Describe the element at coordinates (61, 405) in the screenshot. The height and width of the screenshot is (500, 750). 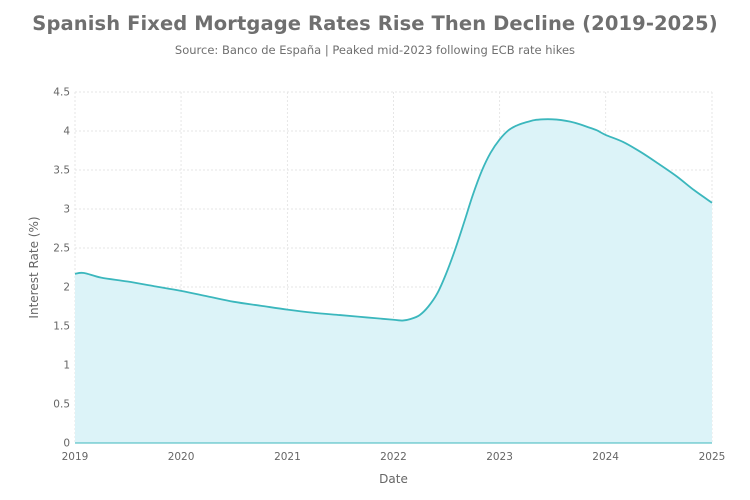
I see `y-tick-label: 0.5` at that location.